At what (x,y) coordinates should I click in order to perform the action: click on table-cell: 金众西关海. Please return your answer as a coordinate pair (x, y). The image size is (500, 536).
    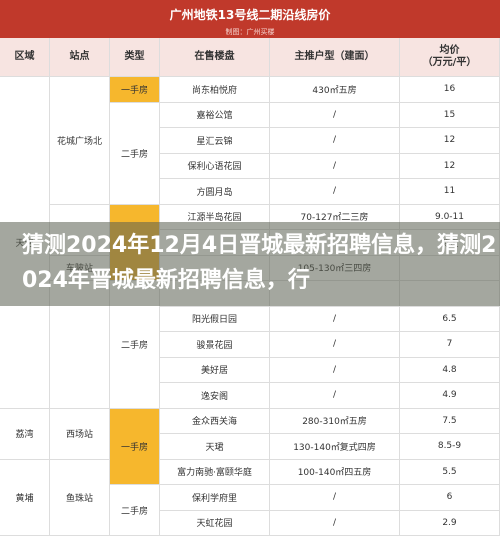
    Looking at the image, I should click on (215, 421).